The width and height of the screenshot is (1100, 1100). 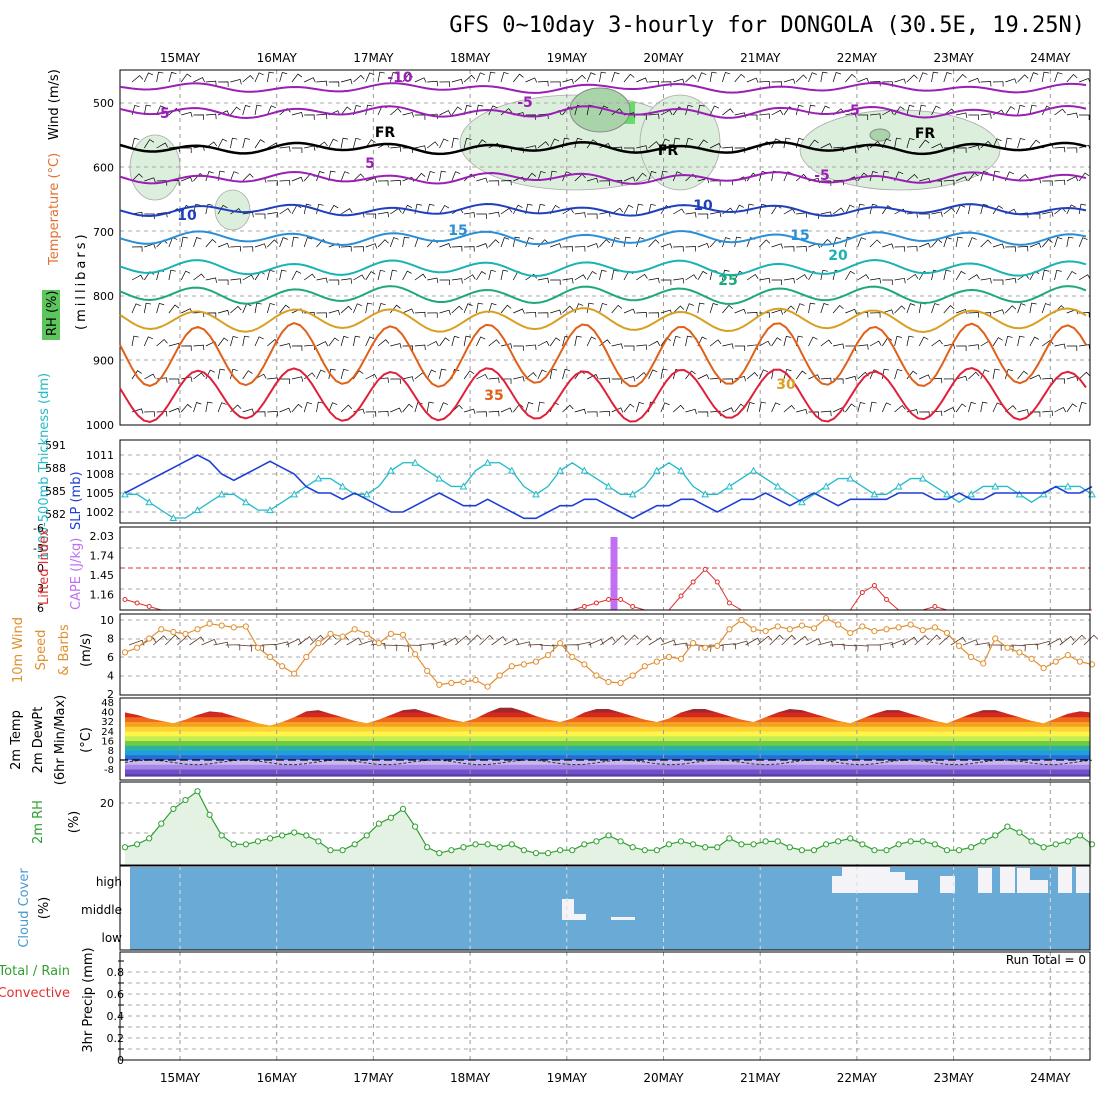 What do you see at coordinates (633, 606) in the screenshot?
I see `lifted-index-marker` at bounding box center [633, 606].